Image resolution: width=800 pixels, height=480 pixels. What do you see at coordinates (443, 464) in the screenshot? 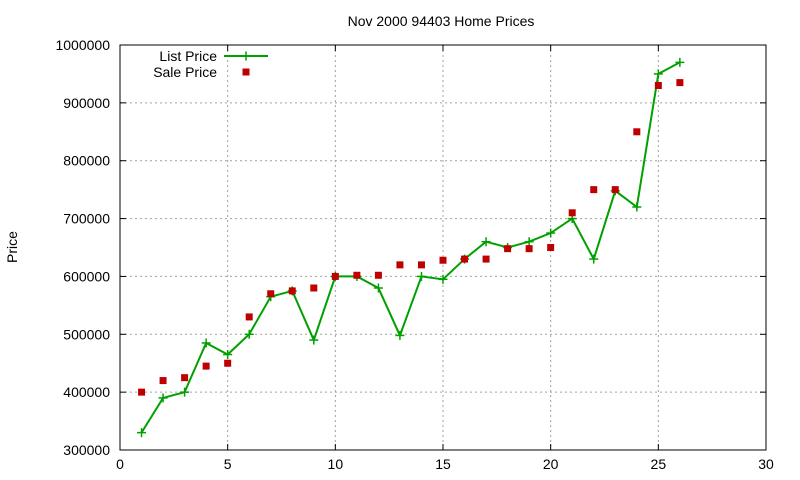
I see `x-tick-label: 15` at bounding box center [443, 464].